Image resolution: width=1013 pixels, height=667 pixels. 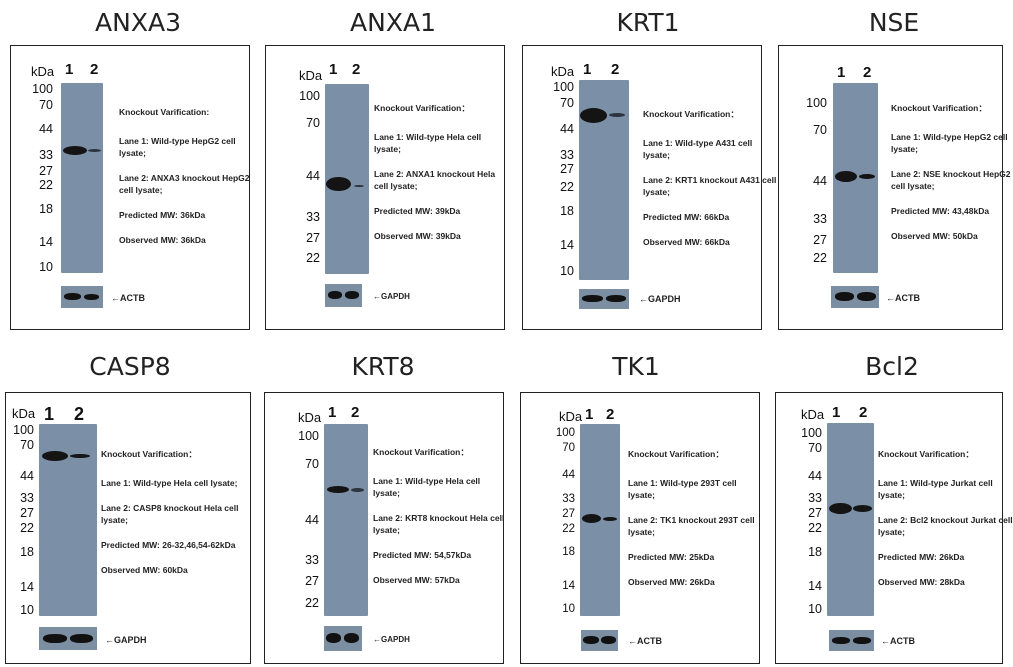 What do you see at coordinates (416, 580) in the screenshot?
I see `observed-mw: Observed MW: 57kDa` at bounding box center [416, 580].